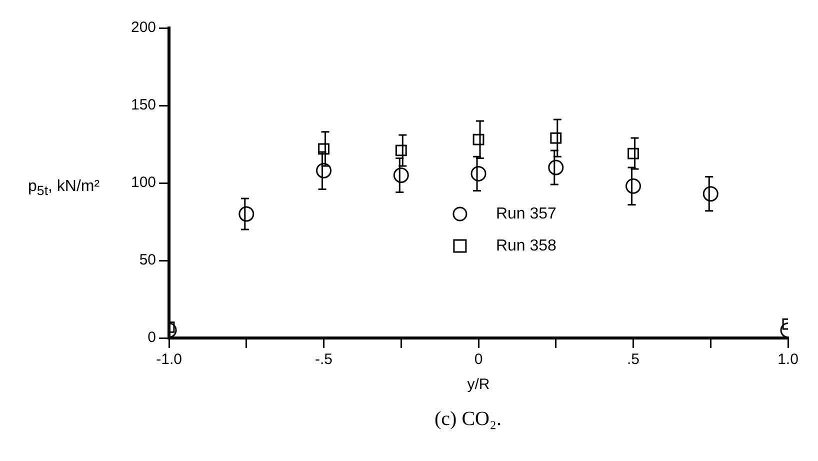 This screenshot has width=818, height=461. What do you see at coordinates (468, 419) in the screenshot?
I see `text: (c) CO₂.` at bounding box center [468, 419].